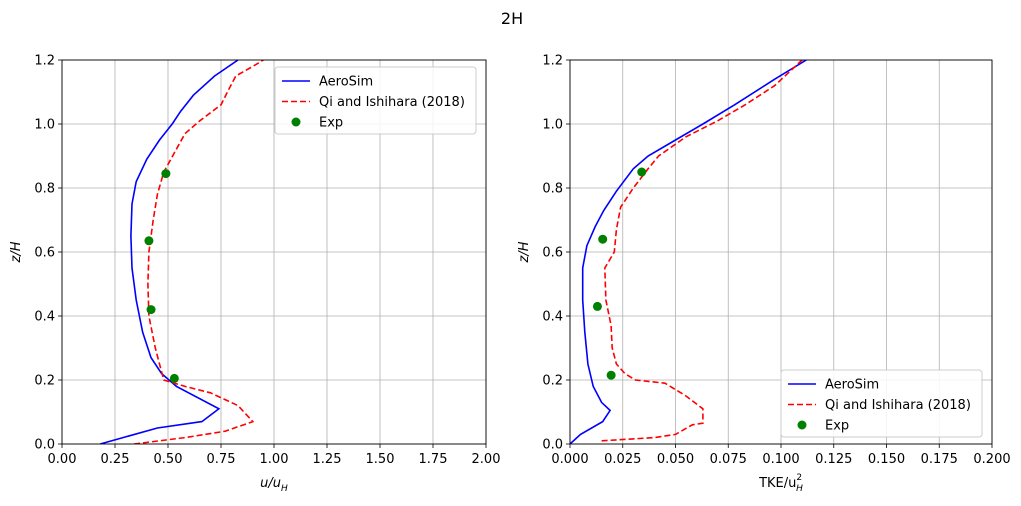 This screenshot has height=506, width=1021. What do you see at coordinates (569, 459) in the screenshot?
I see `x-tick-label: 0.000` at bounding box center [569, 459].